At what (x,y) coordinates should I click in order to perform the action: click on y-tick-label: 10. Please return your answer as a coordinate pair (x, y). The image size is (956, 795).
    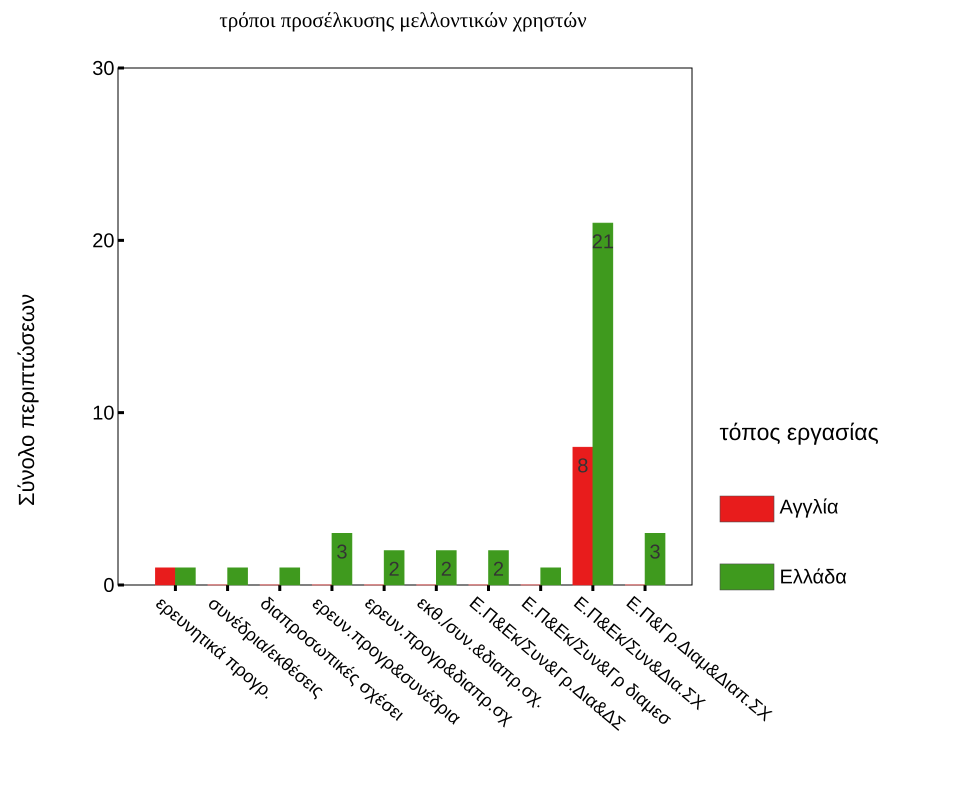
    Looking at the image, I should click on (104, 413).